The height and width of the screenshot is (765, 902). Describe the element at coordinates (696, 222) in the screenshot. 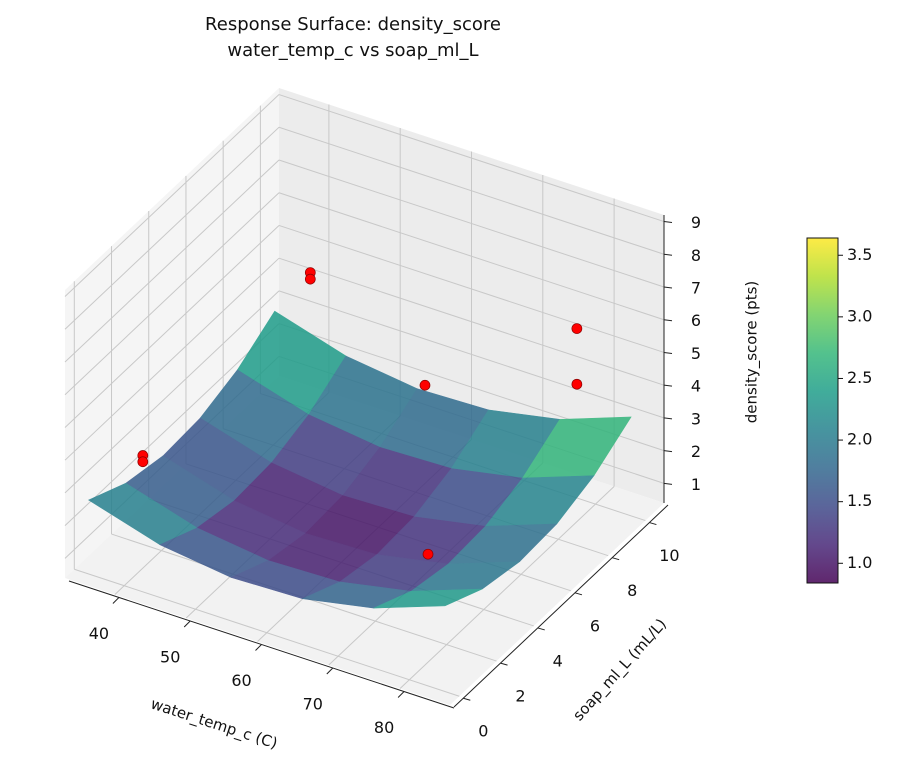

I see `z-tick-label: 9` at that location.